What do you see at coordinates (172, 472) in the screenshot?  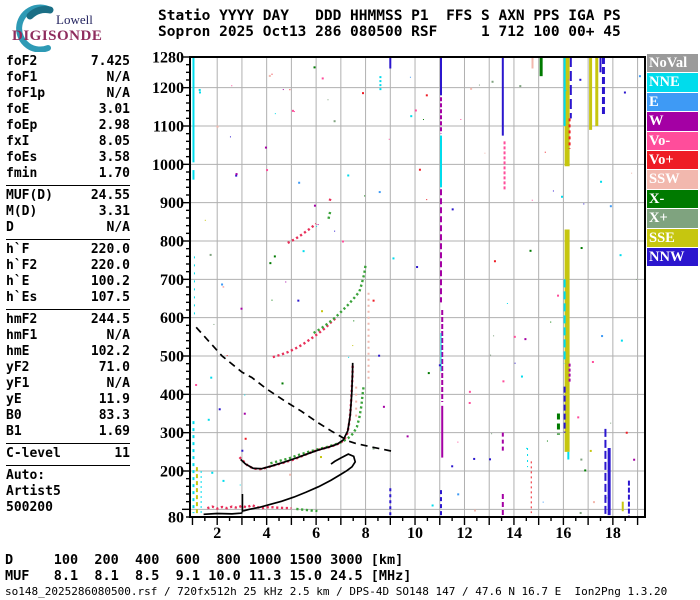 I see `y-axis-label: 200` at bounding box center [172, 472].